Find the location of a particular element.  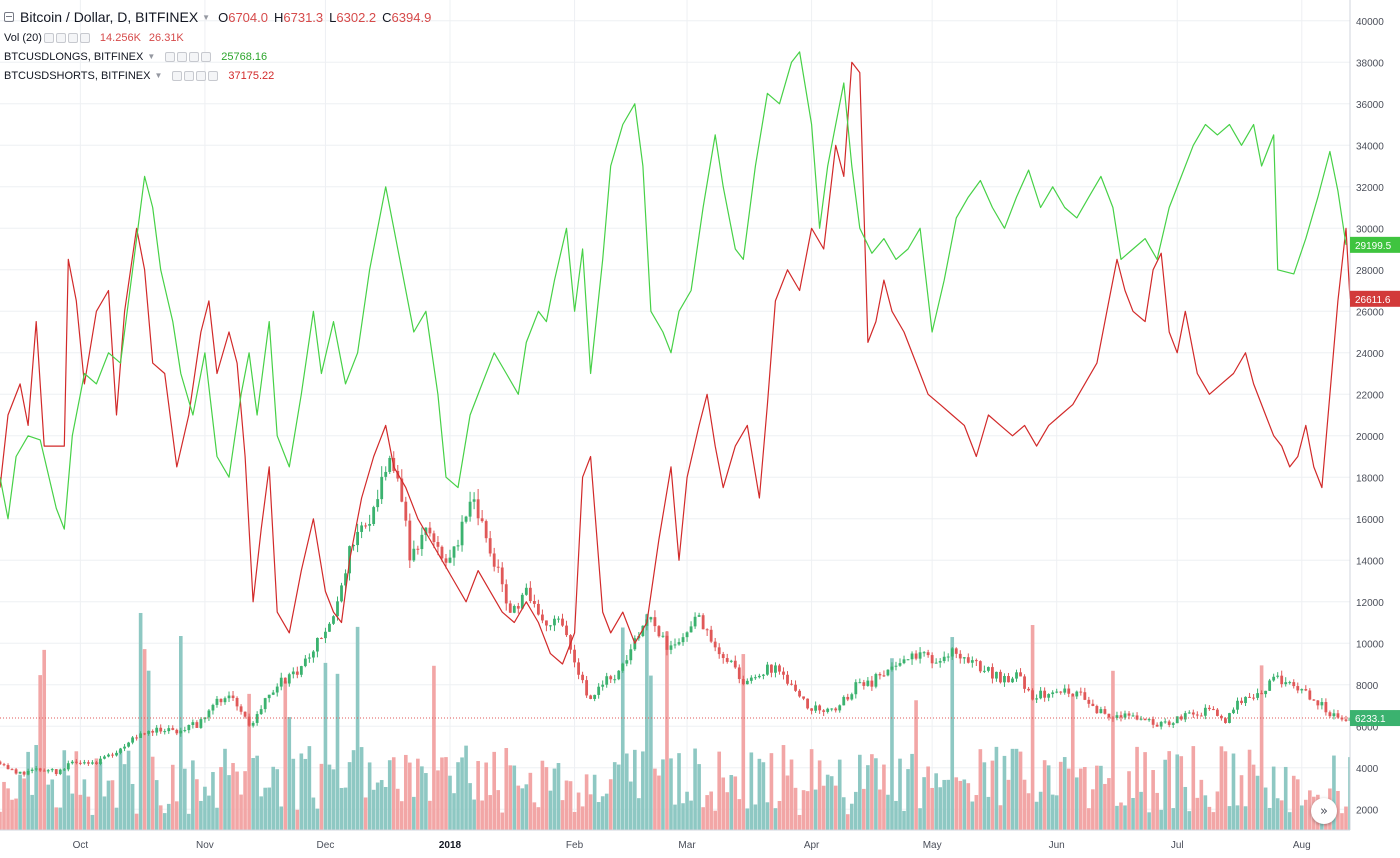

indicator-buttons is located at coordinates (189, 56).